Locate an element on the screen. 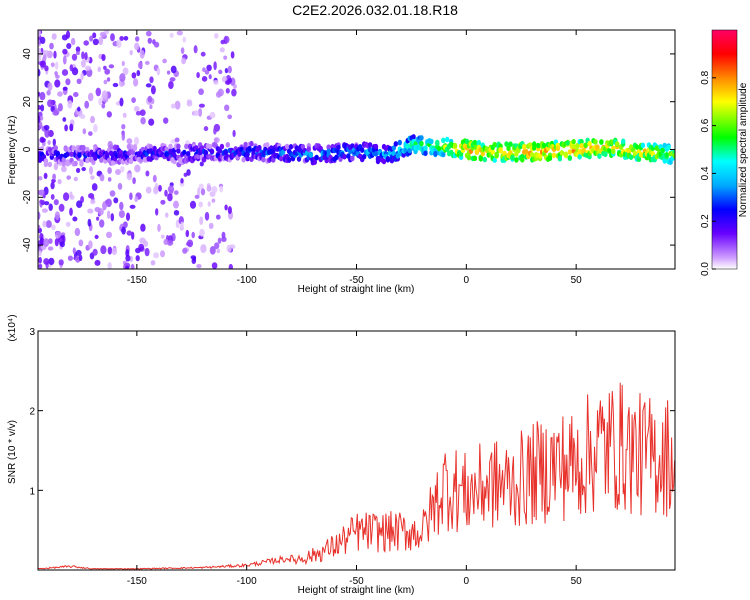  colorbar-tick-label: 0.6 is located at coordinates (705, 125).